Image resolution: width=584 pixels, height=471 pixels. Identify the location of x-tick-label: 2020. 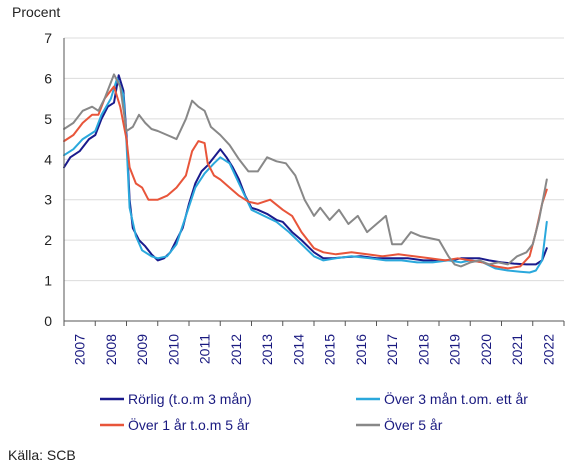
(486, 349).